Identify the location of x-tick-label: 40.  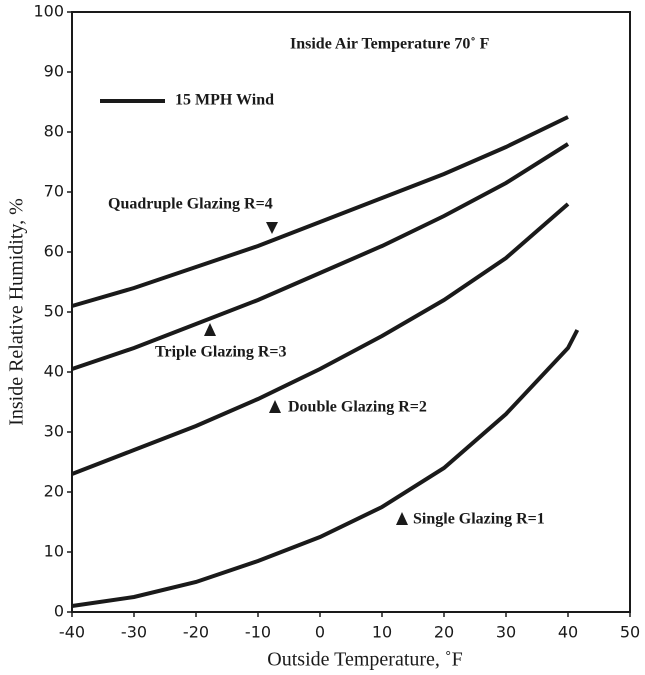
(568, 632).